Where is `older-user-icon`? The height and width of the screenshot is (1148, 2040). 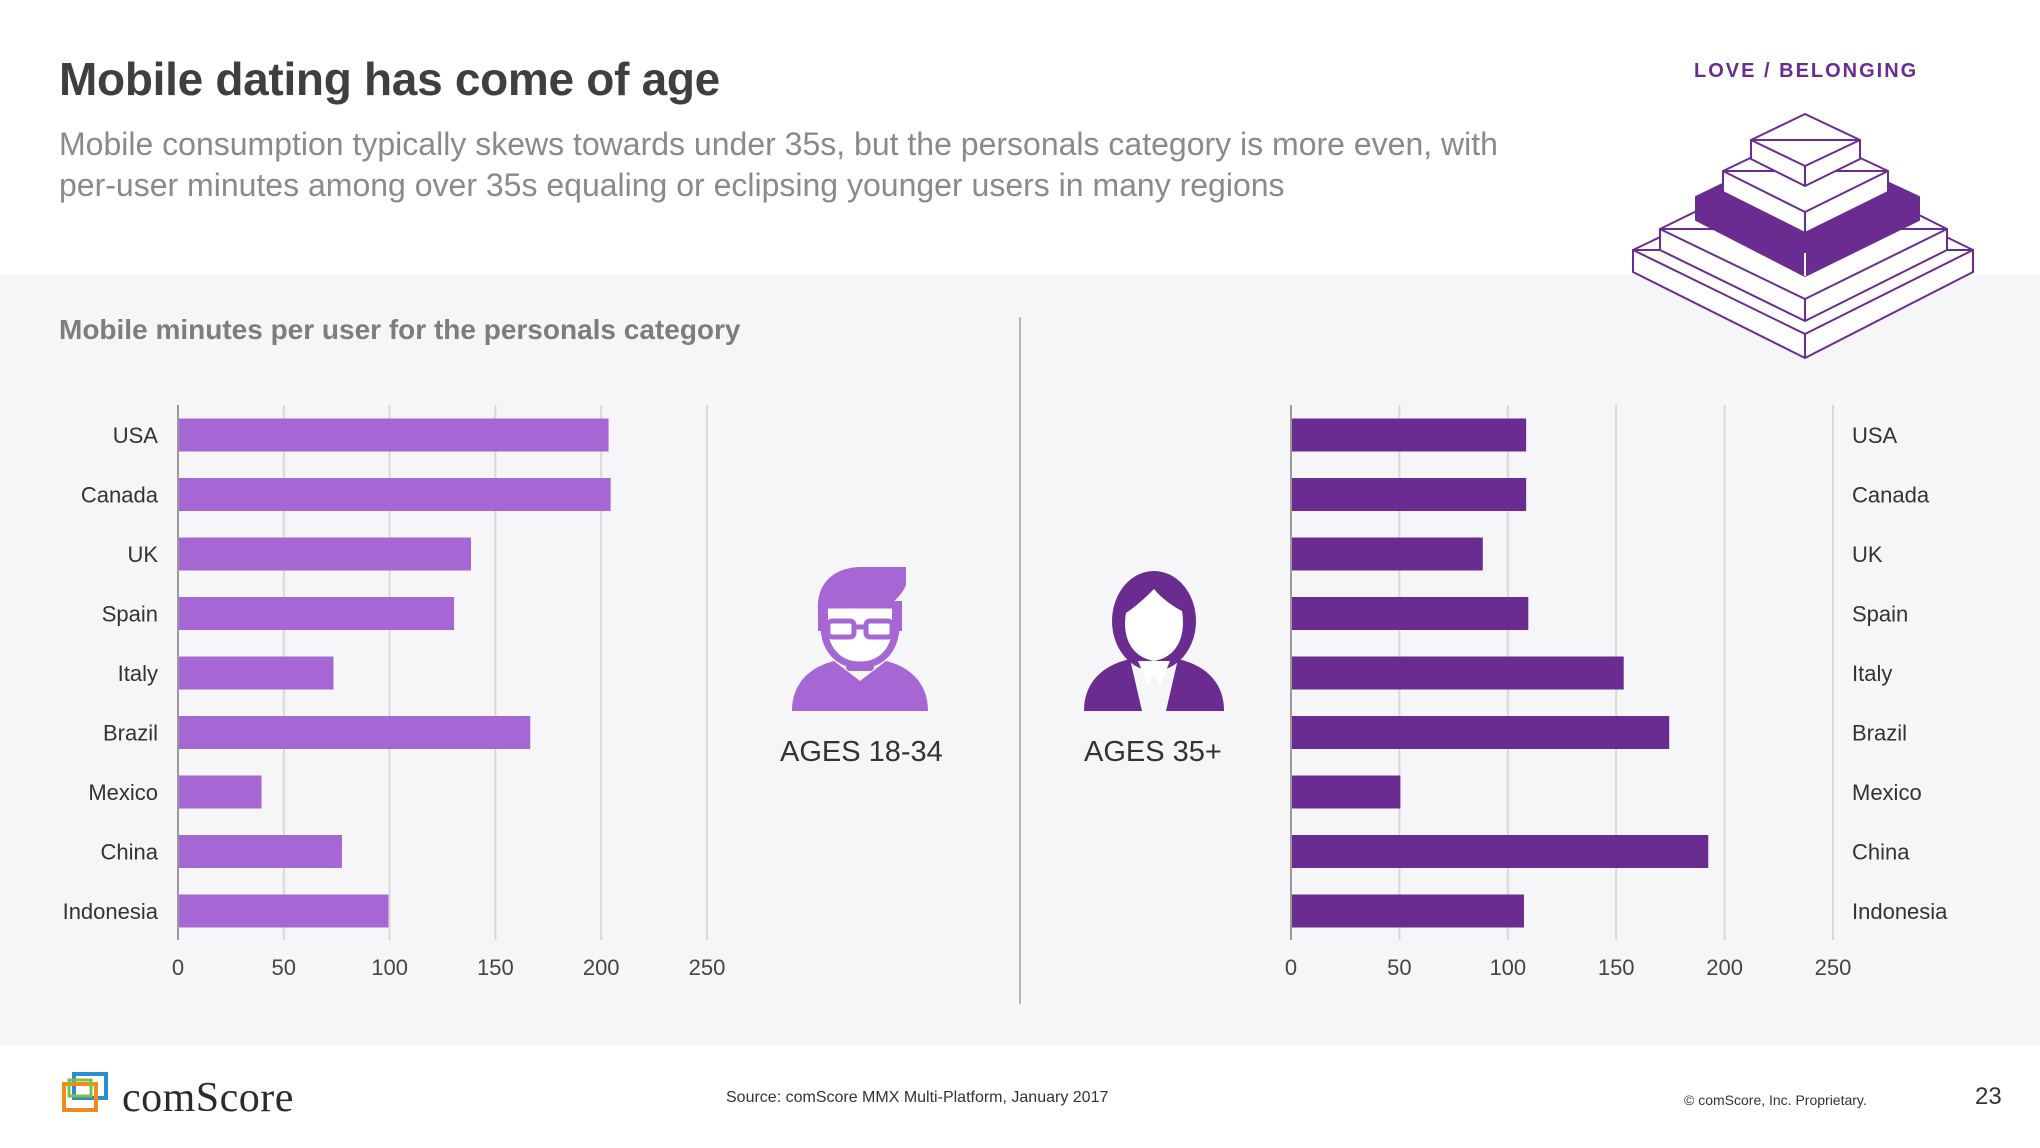
older-user-icon is located at coordinates (1154, 641).